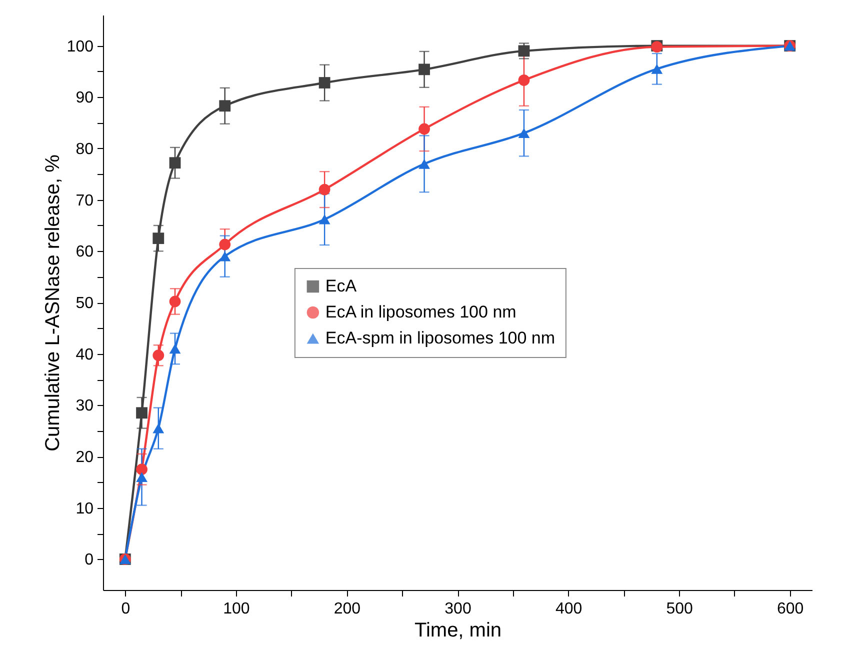 Image resolution: width=843 pixels, height=656 pixels. I want to click on x-tick-label: 500, so click(680, 609).